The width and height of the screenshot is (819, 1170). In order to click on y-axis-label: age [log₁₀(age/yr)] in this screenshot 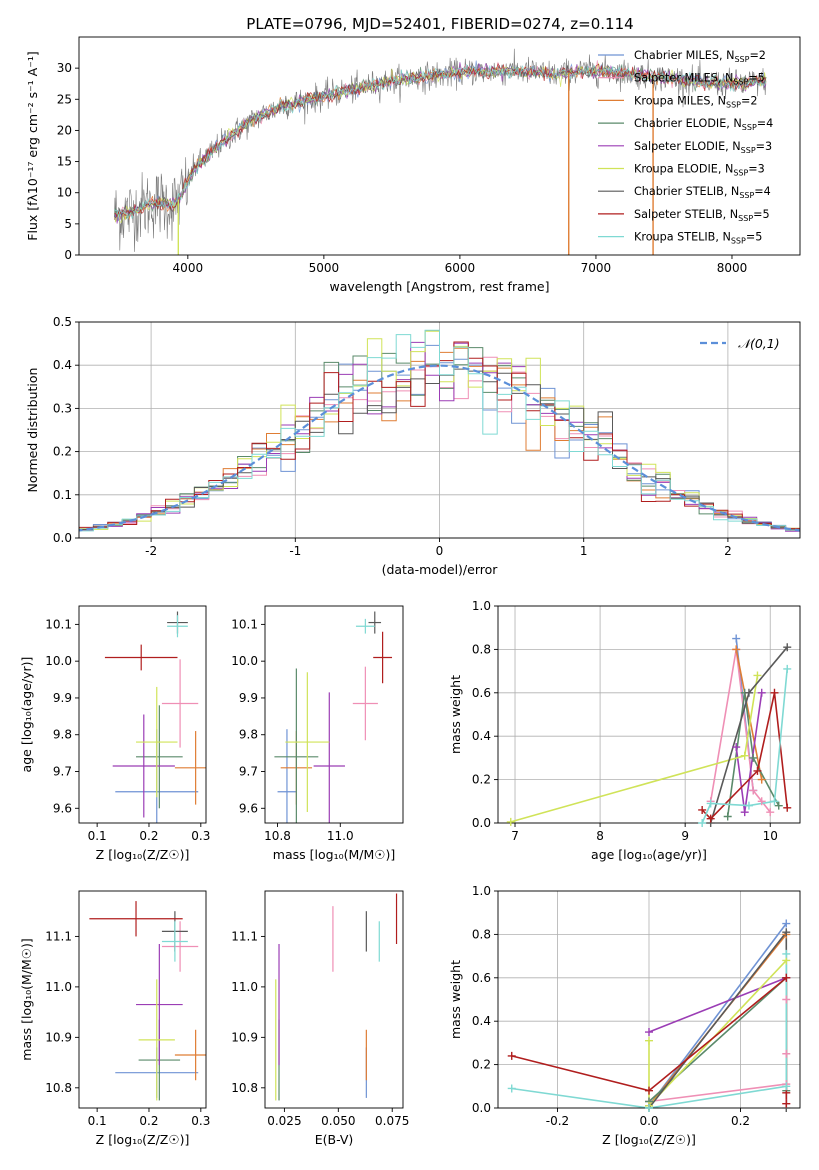, I will do `click(26, 715)`.